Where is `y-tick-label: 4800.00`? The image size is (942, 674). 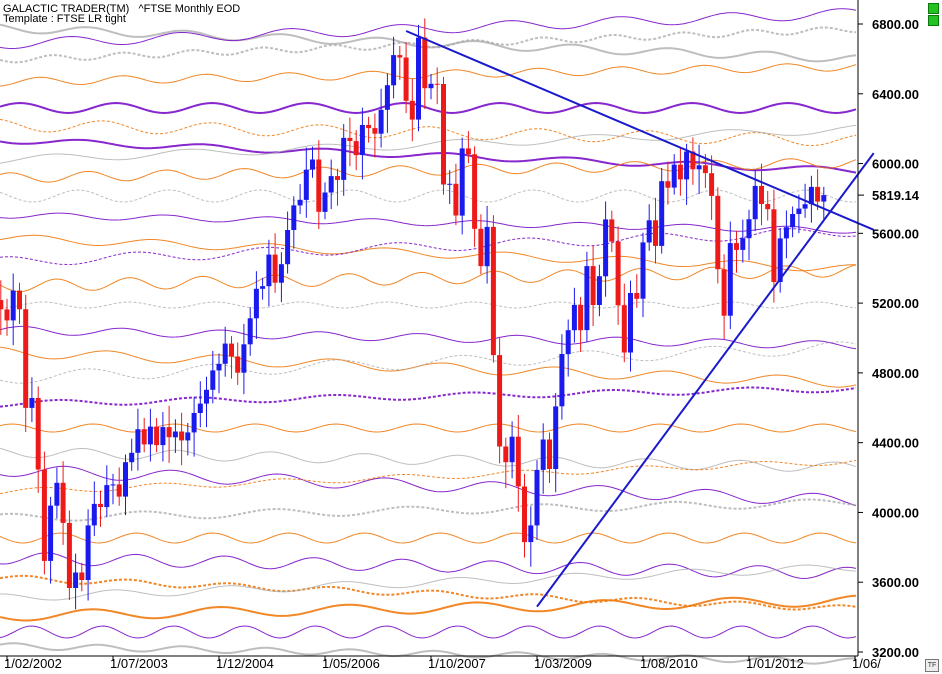
y-tick-label: 4800.00 is located at coordinates (895, 373).